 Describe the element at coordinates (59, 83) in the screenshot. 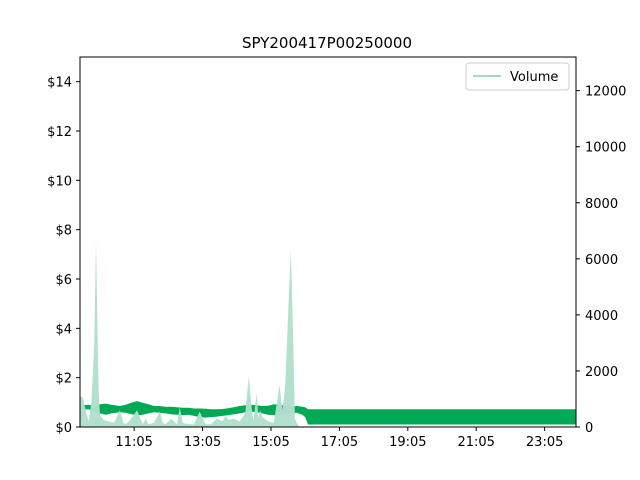

I see `y-left-tick-label: $14` at that location.